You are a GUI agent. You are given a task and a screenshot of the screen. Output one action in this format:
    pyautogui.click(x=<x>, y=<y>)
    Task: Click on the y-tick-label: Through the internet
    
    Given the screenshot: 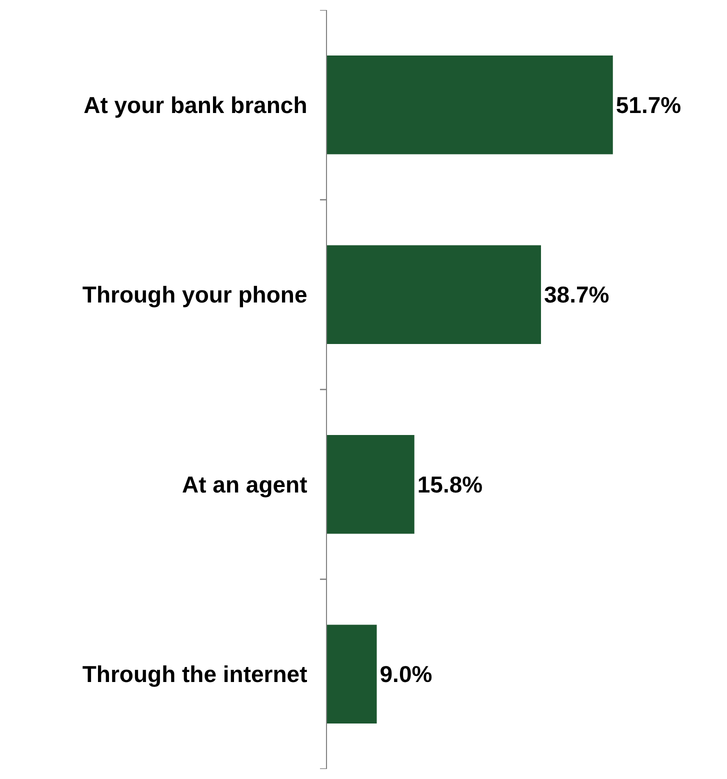 What is the action you would take?
    pyautogui.click(x=195, y=674)
    